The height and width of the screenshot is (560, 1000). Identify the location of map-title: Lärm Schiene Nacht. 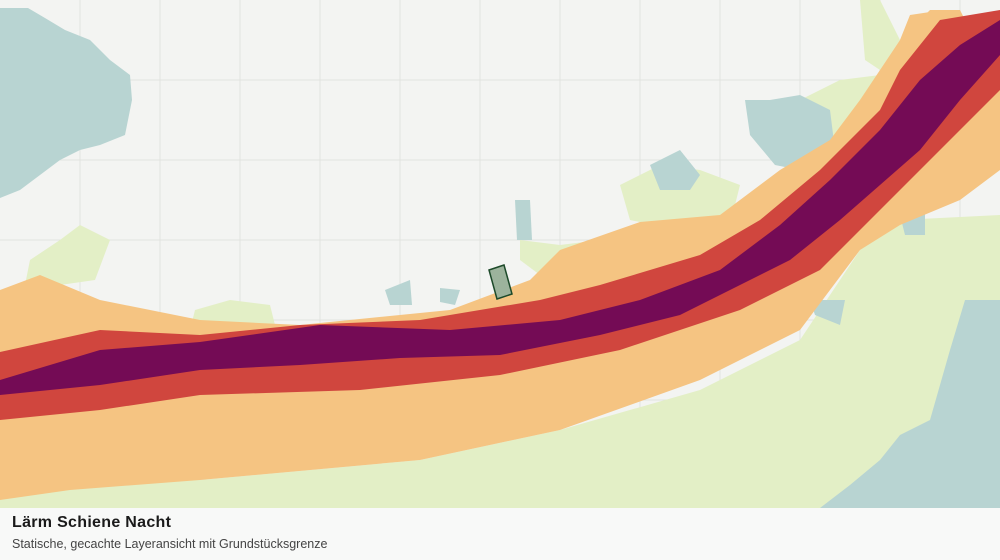
(92, 522).